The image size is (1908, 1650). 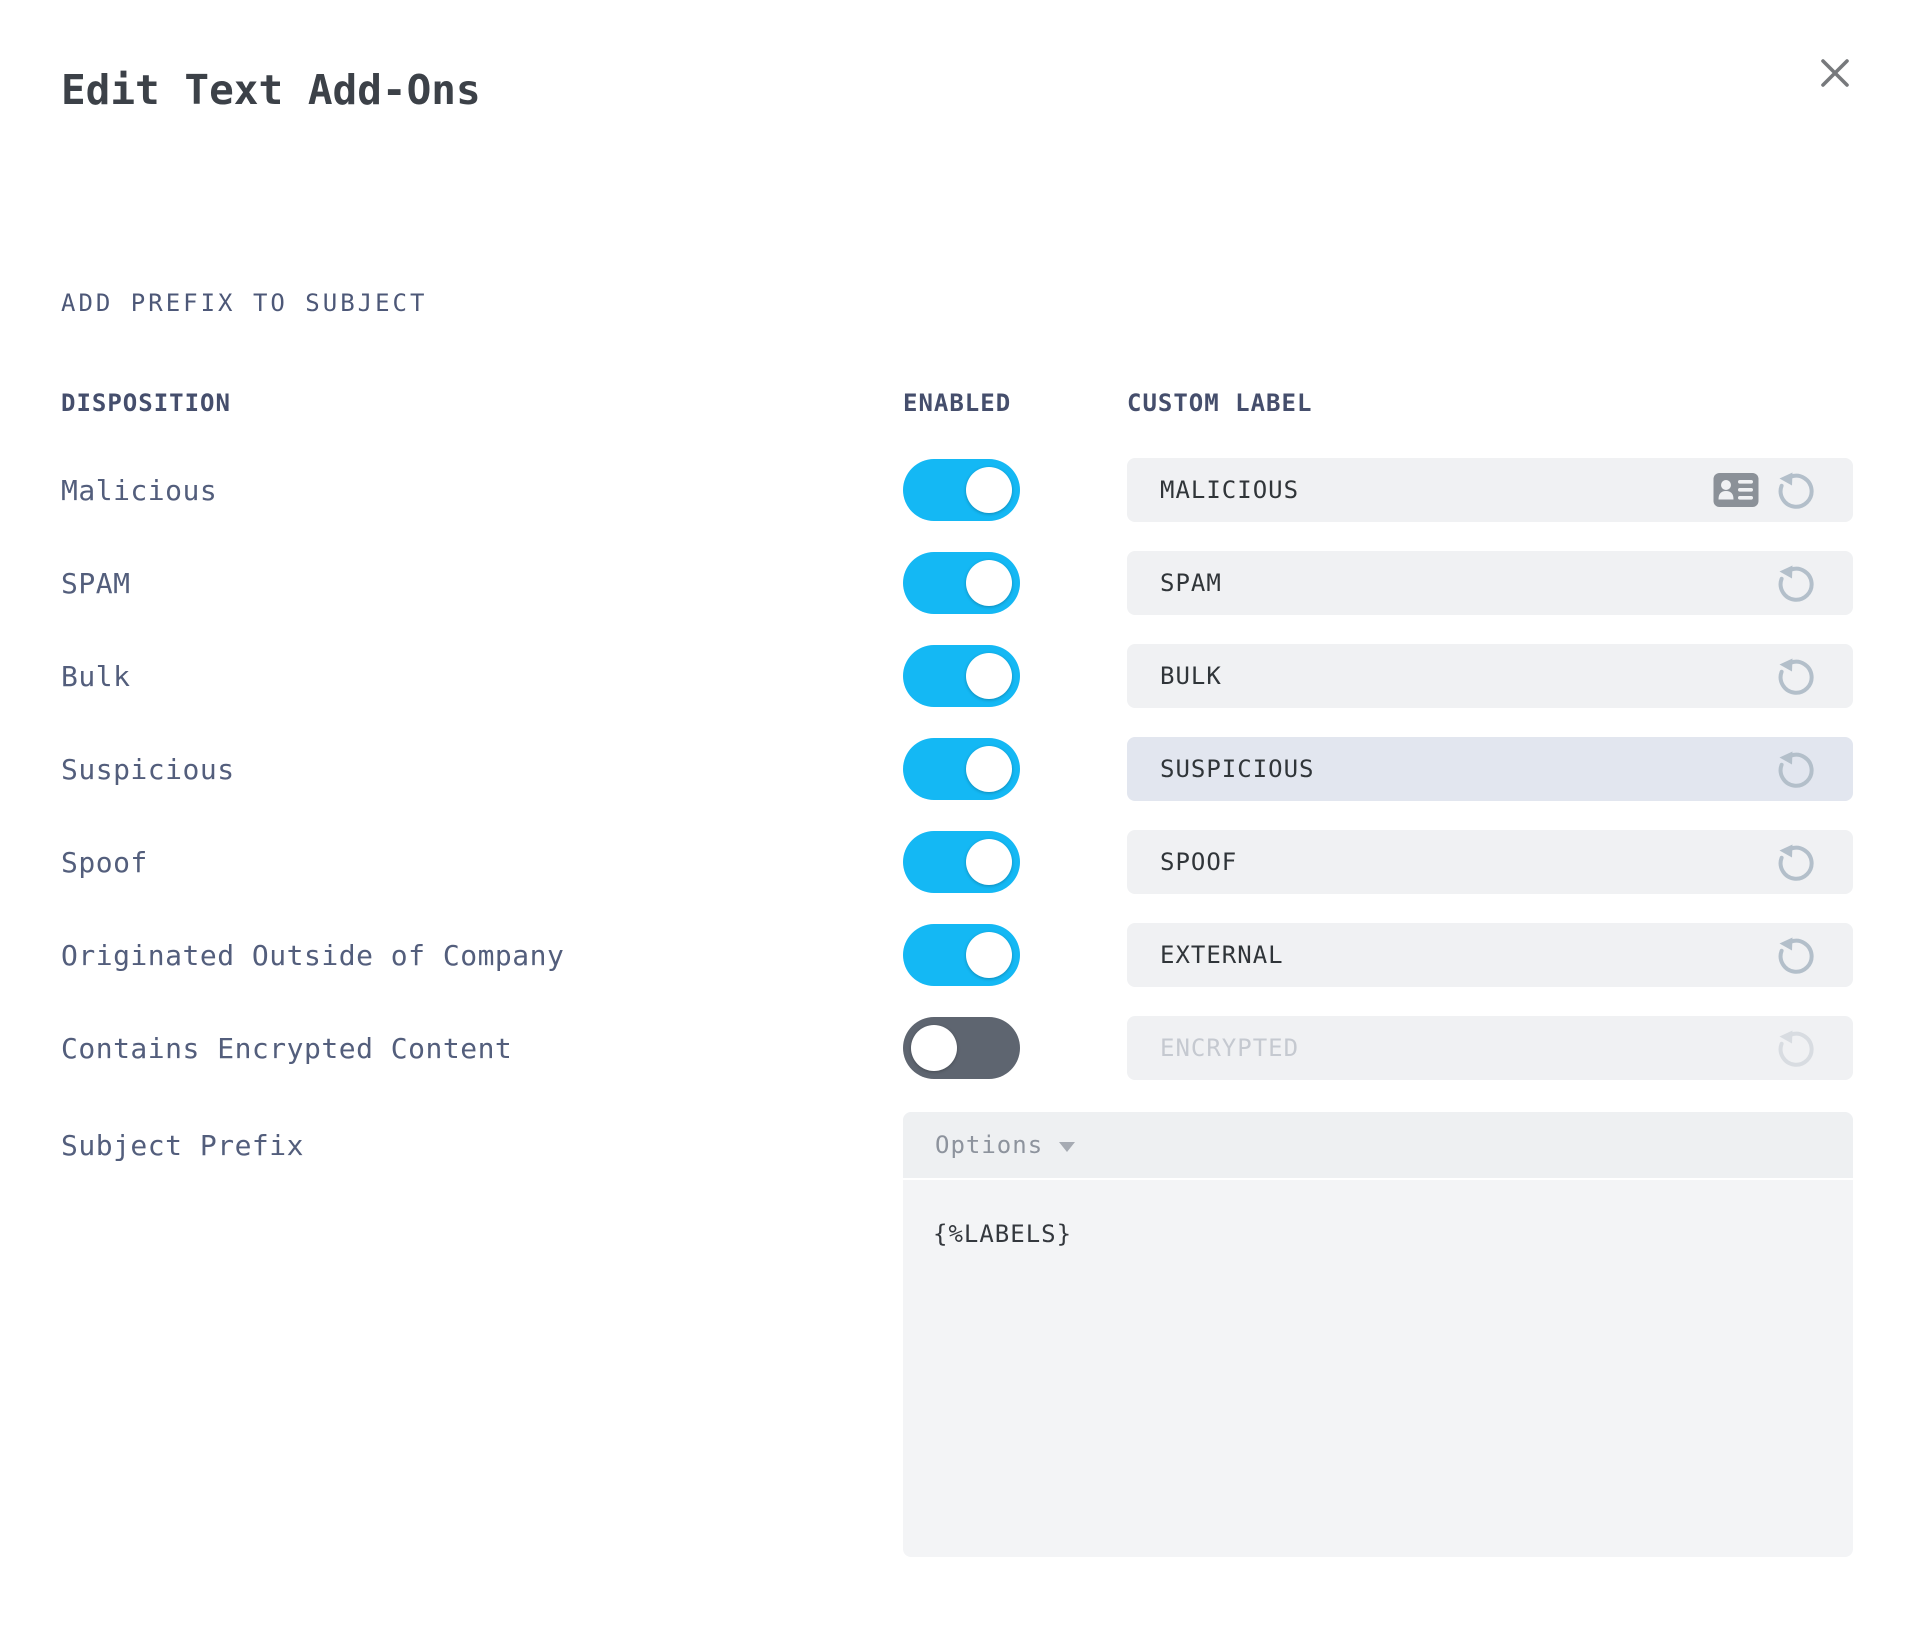 What do you see at coordinates (148, 769) in the screenshot?
I see `disposition-label: Suspicious` at bounding box center [148, 769].